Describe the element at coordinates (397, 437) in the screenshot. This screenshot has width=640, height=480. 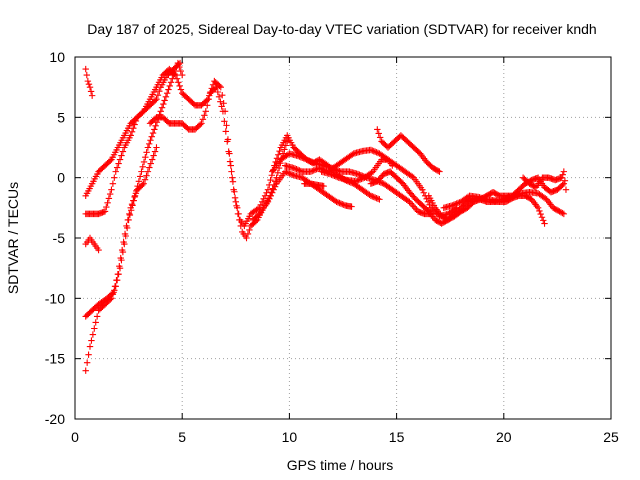
I see `x-tick-label: 15` at that location.